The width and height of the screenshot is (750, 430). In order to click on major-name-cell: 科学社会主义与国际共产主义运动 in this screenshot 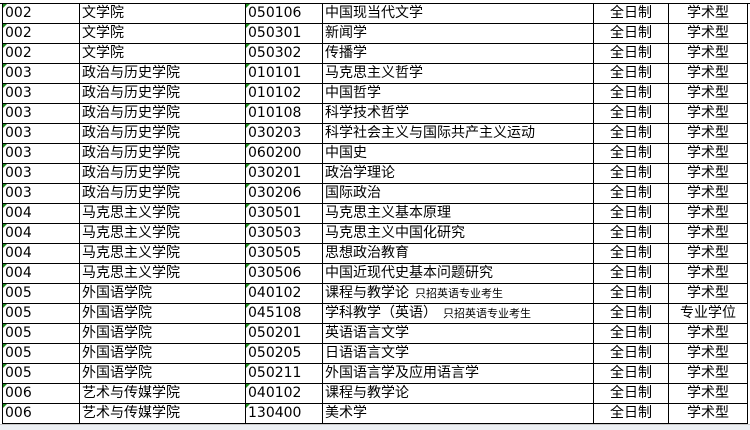, I will do `click(458, 133)`.